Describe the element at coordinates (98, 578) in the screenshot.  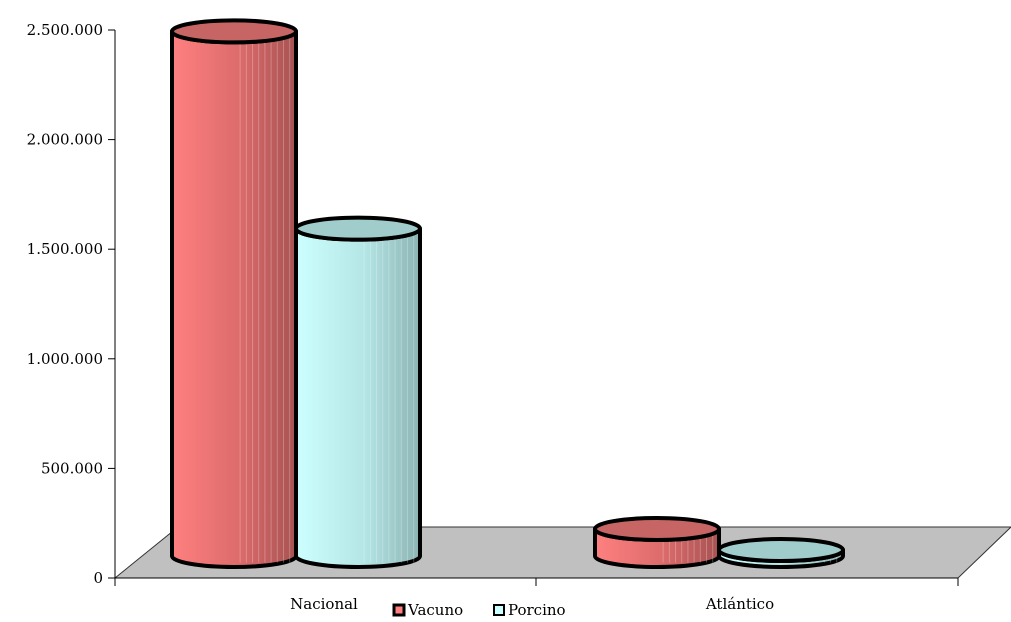
I see `y-tick-label: 0` at that location.